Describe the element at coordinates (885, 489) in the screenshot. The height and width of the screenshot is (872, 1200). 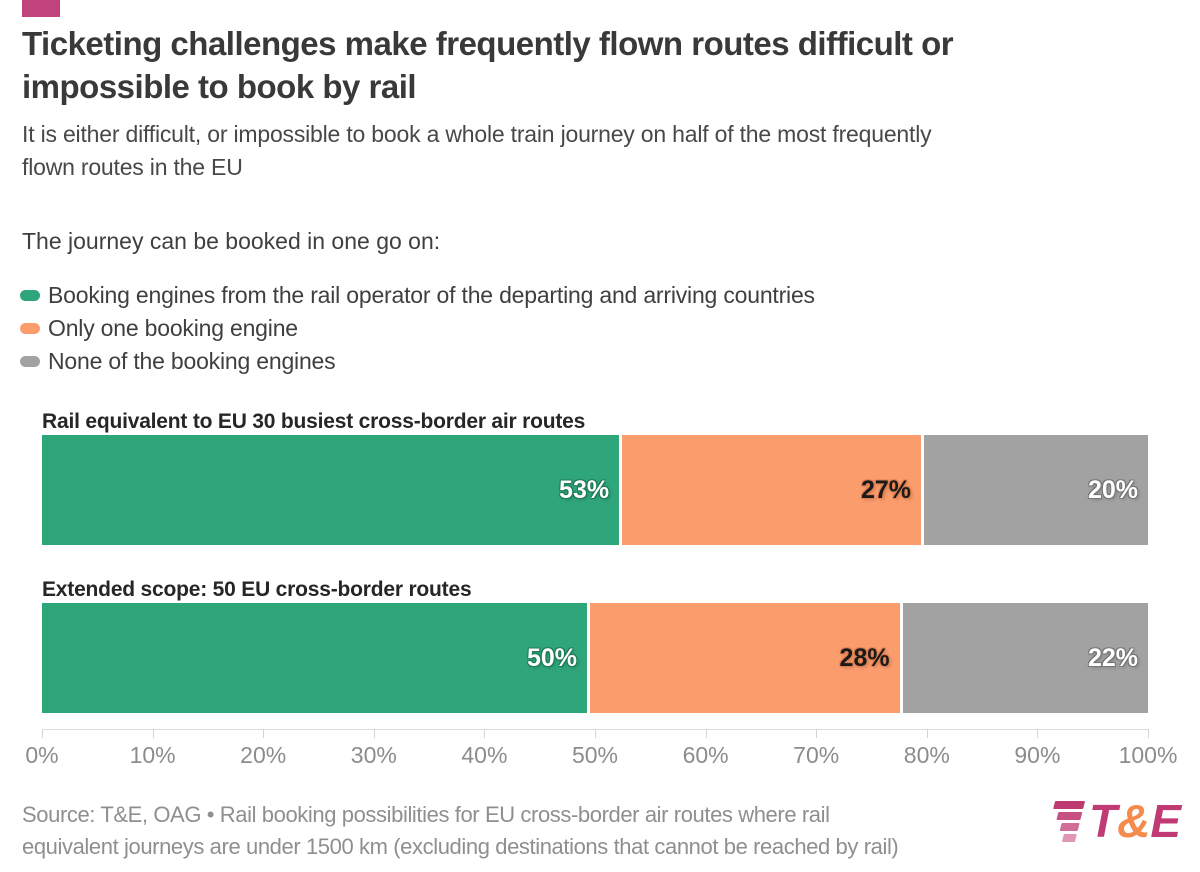
I see `bar-value-label: 27%` at that location.